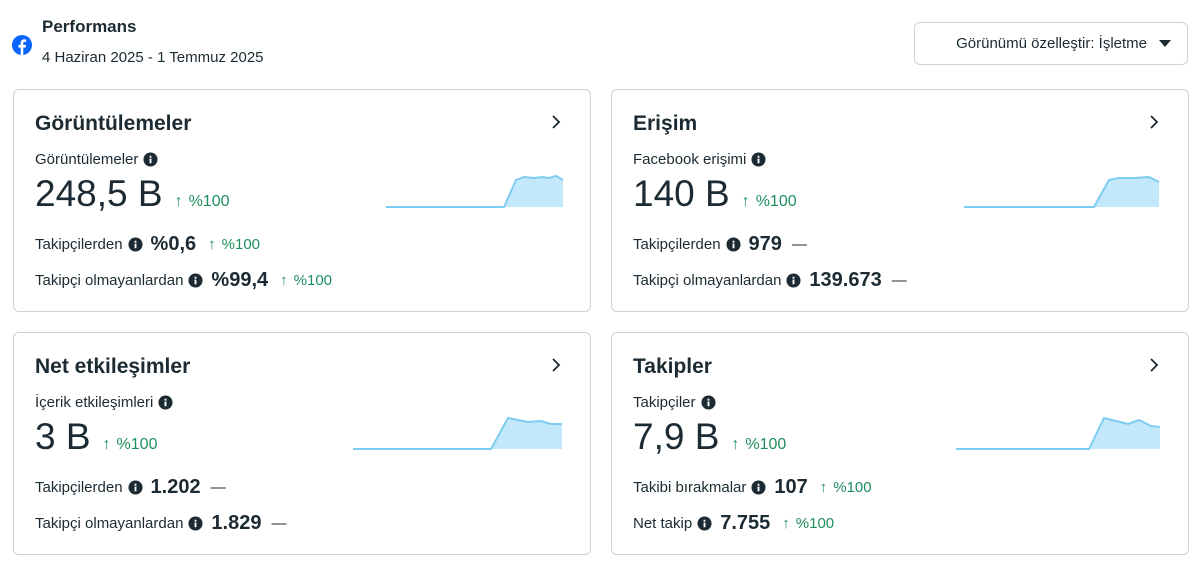 The width and height of the screenshot is (1200, 563). I want to click on row-value: 979, so click(765, 244).